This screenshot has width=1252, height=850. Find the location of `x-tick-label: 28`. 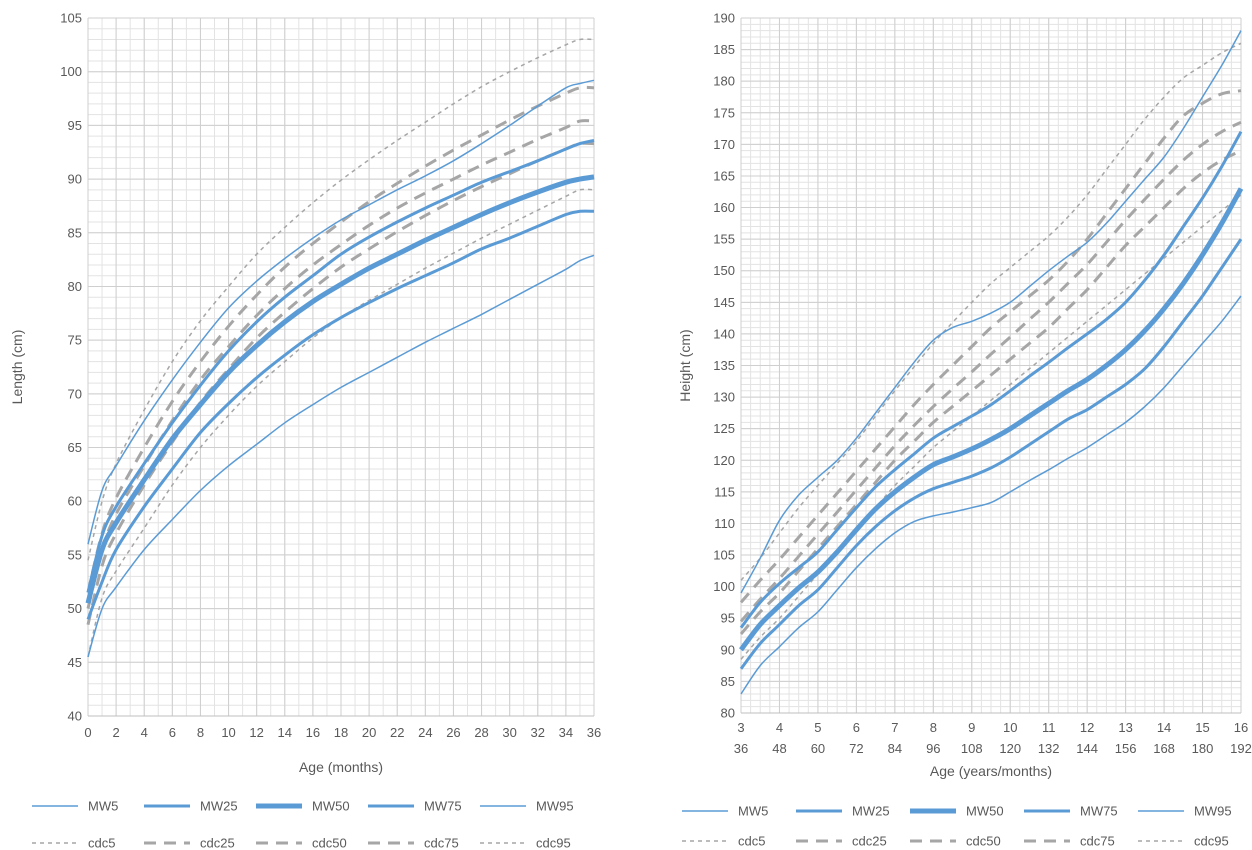

x-tick-label: 28 is located at coordinates (481, 732).